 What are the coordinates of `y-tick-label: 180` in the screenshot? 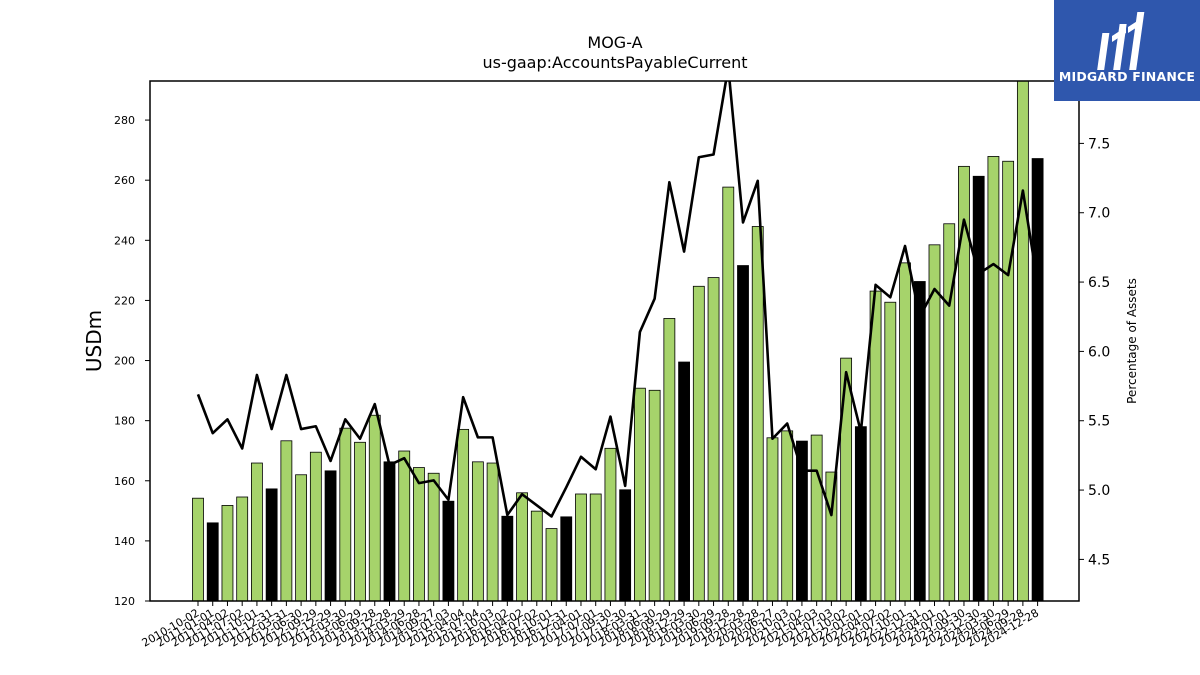 It's located at (124, 421).